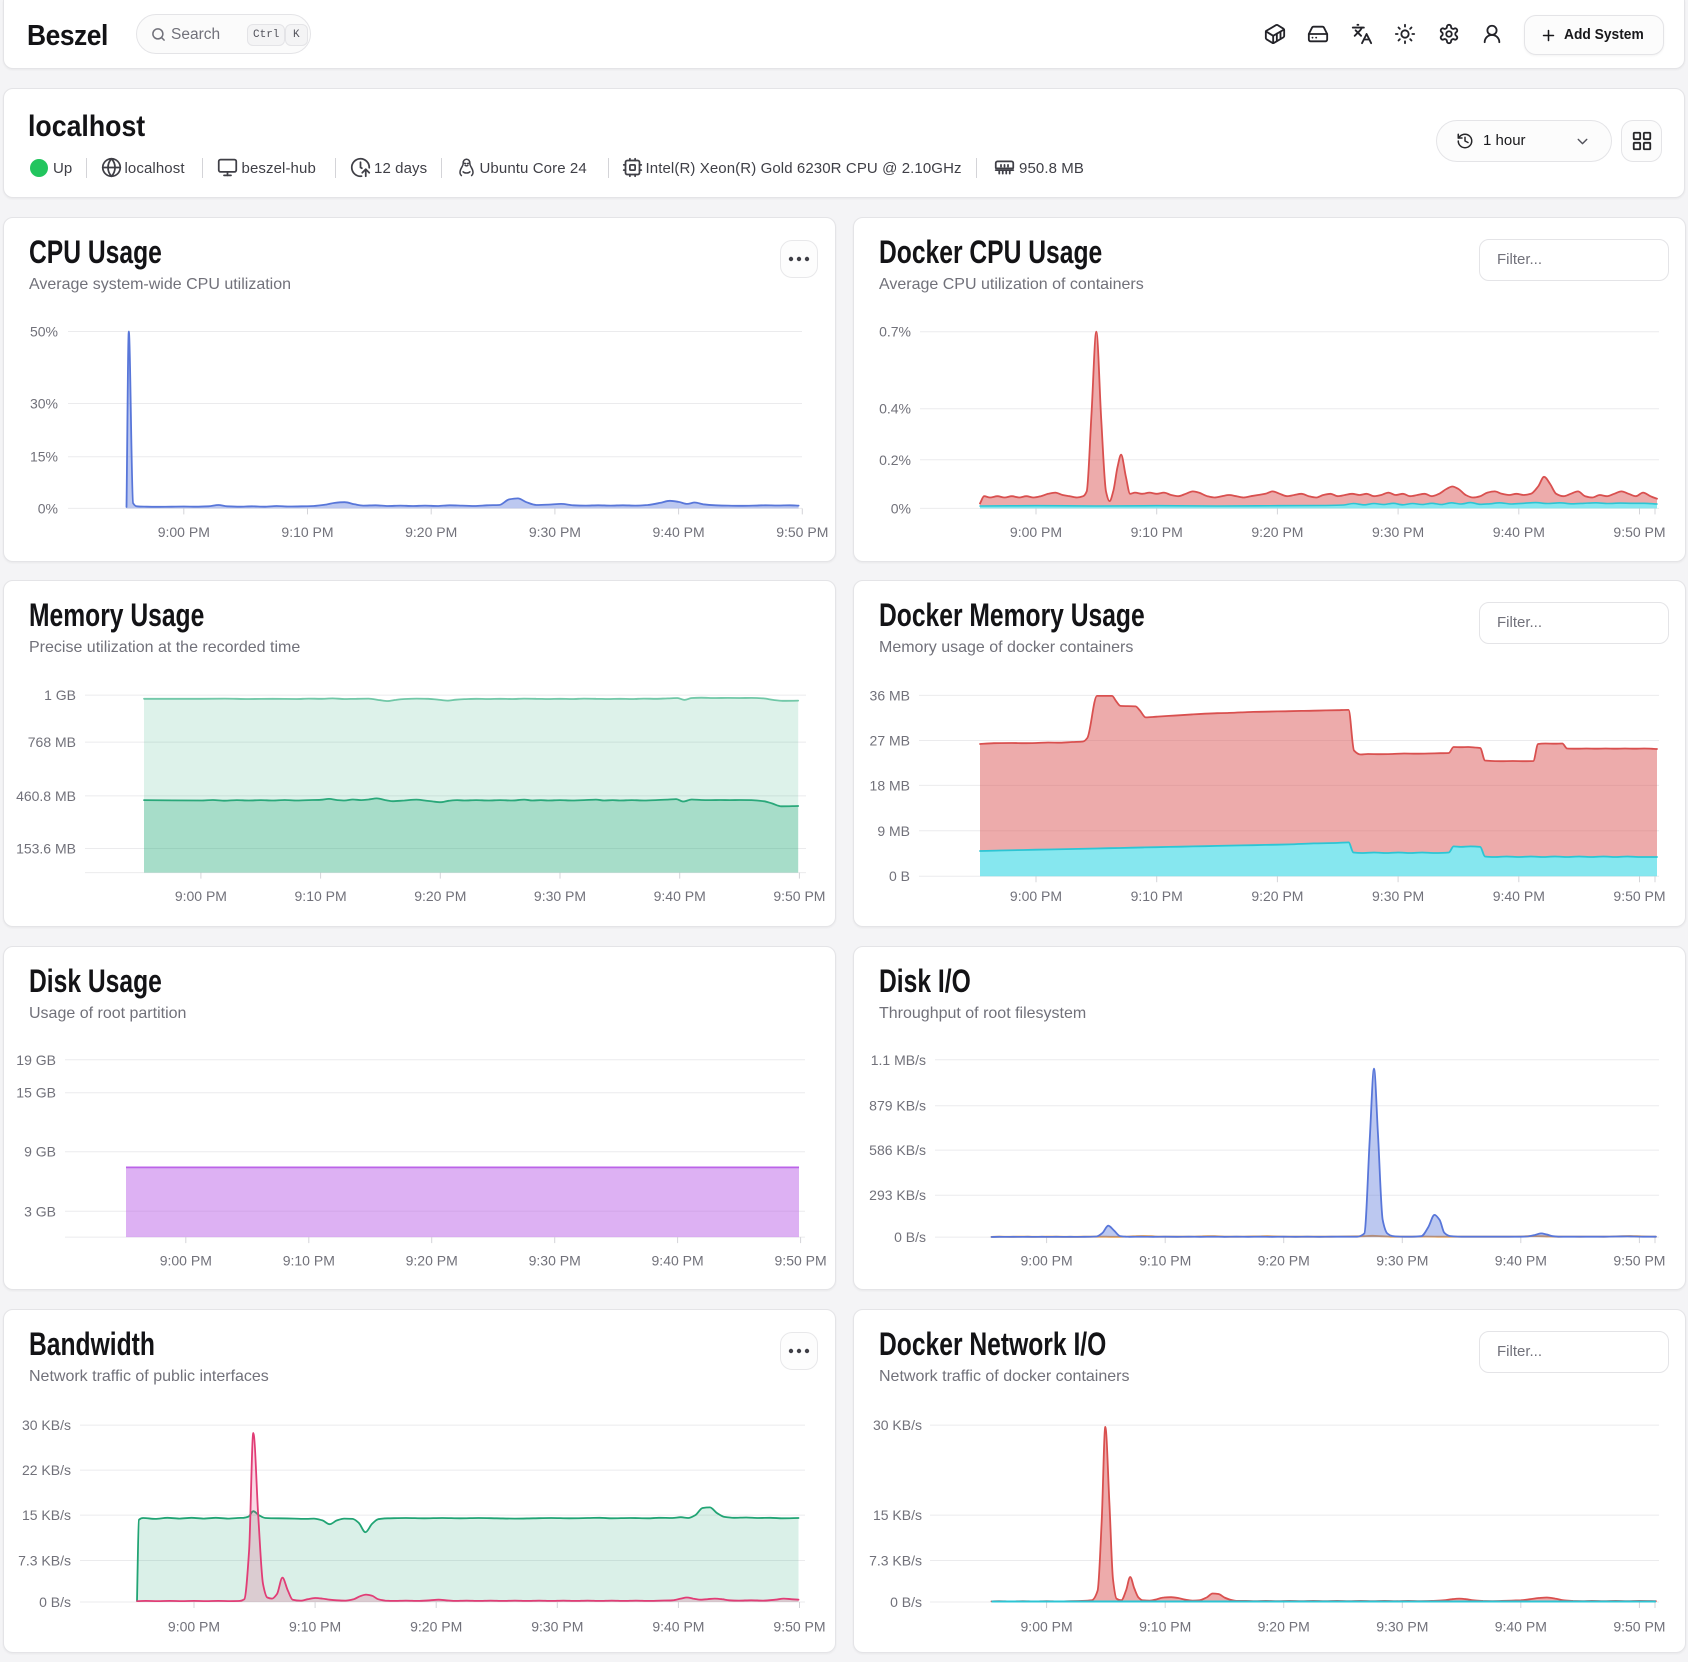 The image size is (1688, 1662). What do you see at coordinates (890, 741) in the screenshot?
I see `svg-text: 27 MB` at bounding box center [890, 741].